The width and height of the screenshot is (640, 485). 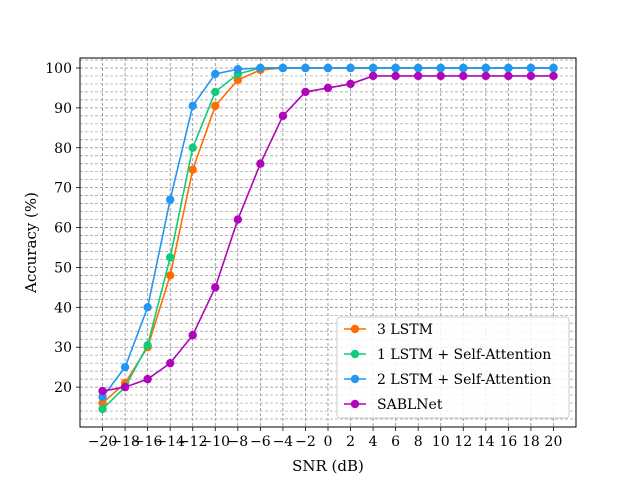 I want to click on x-axis-label: SNR (dB), so click(x=328, y=466).